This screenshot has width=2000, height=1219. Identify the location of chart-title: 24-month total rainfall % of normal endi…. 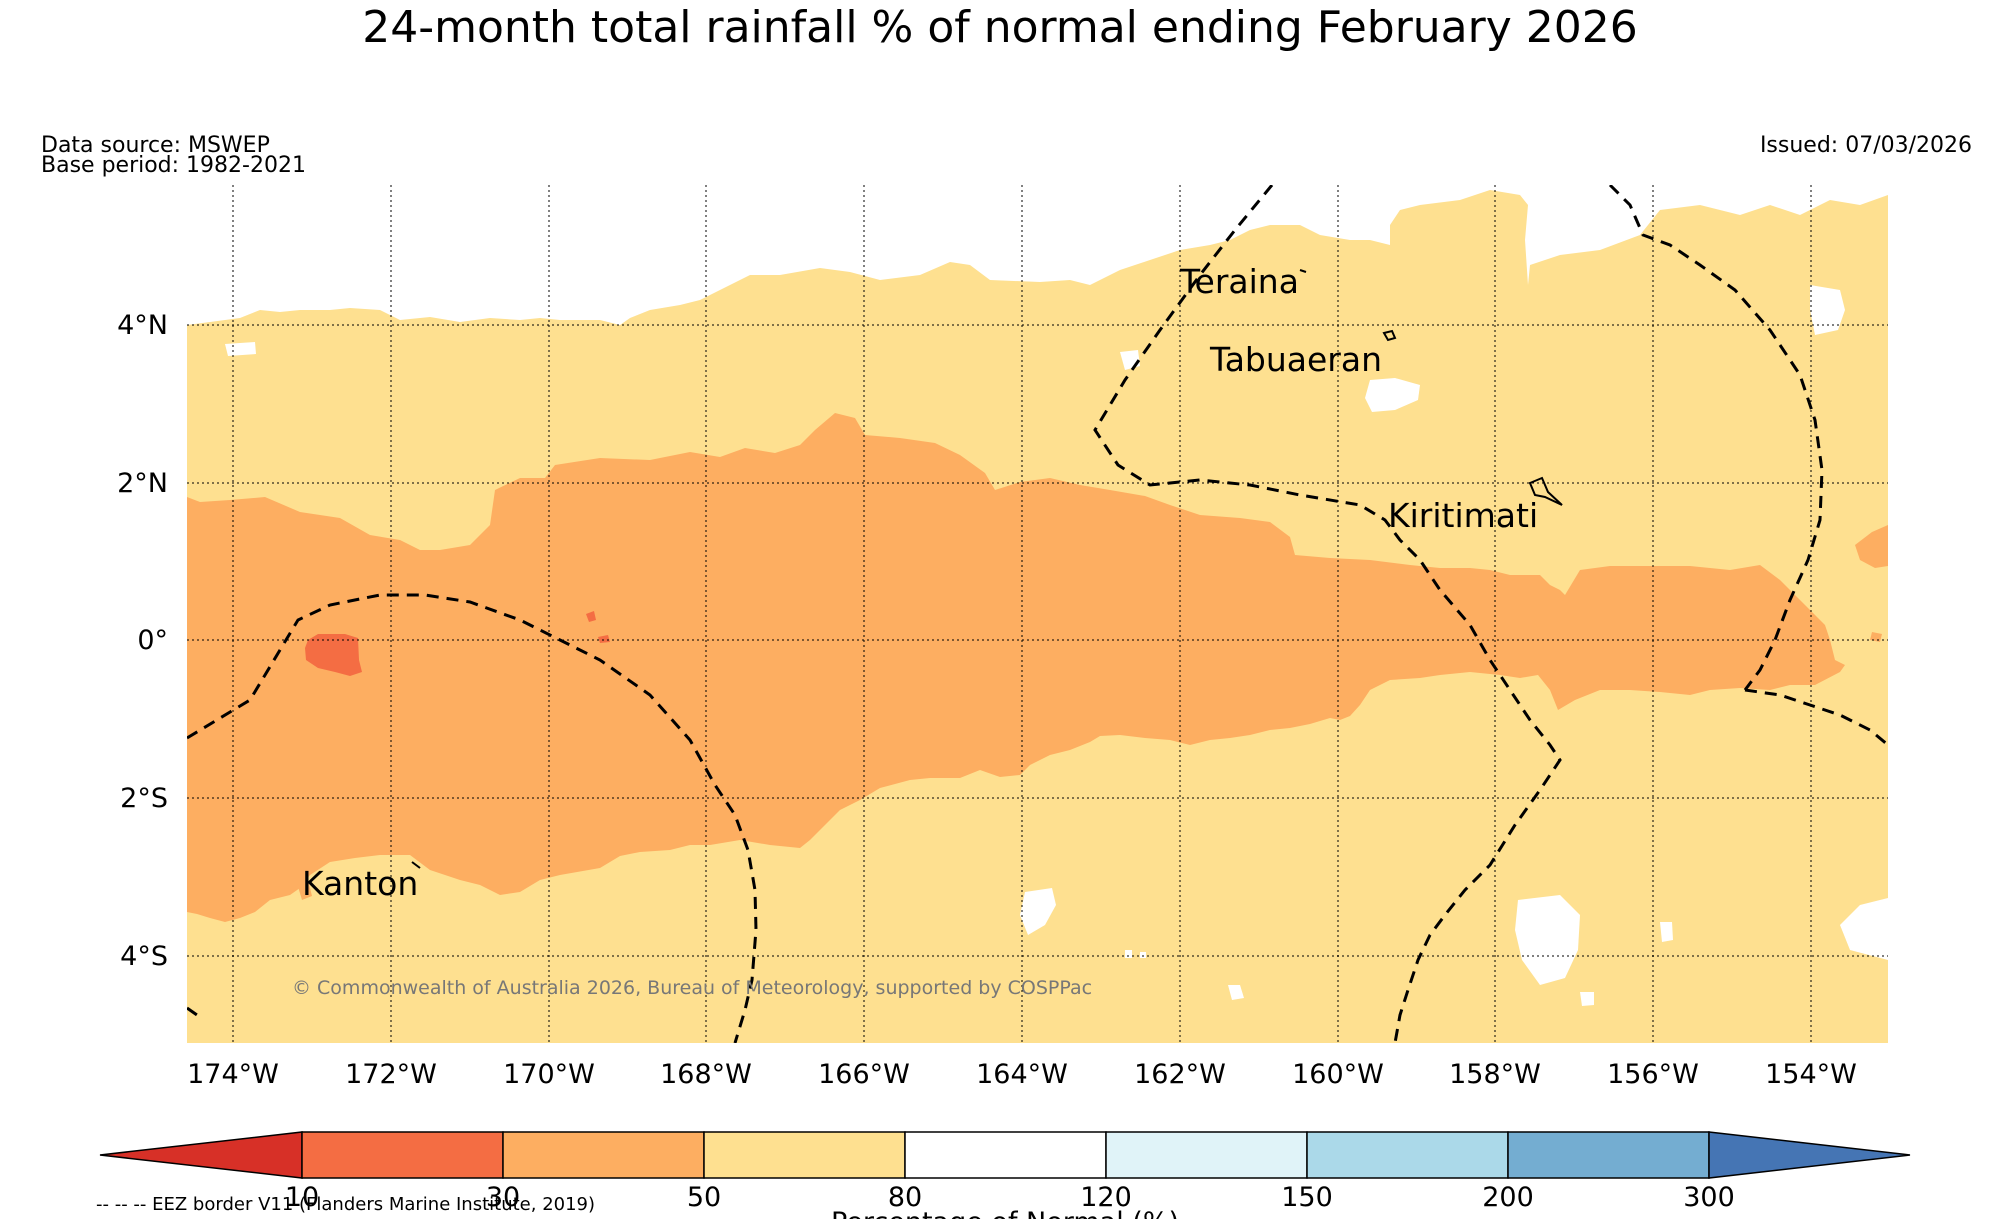
(1000, 27).